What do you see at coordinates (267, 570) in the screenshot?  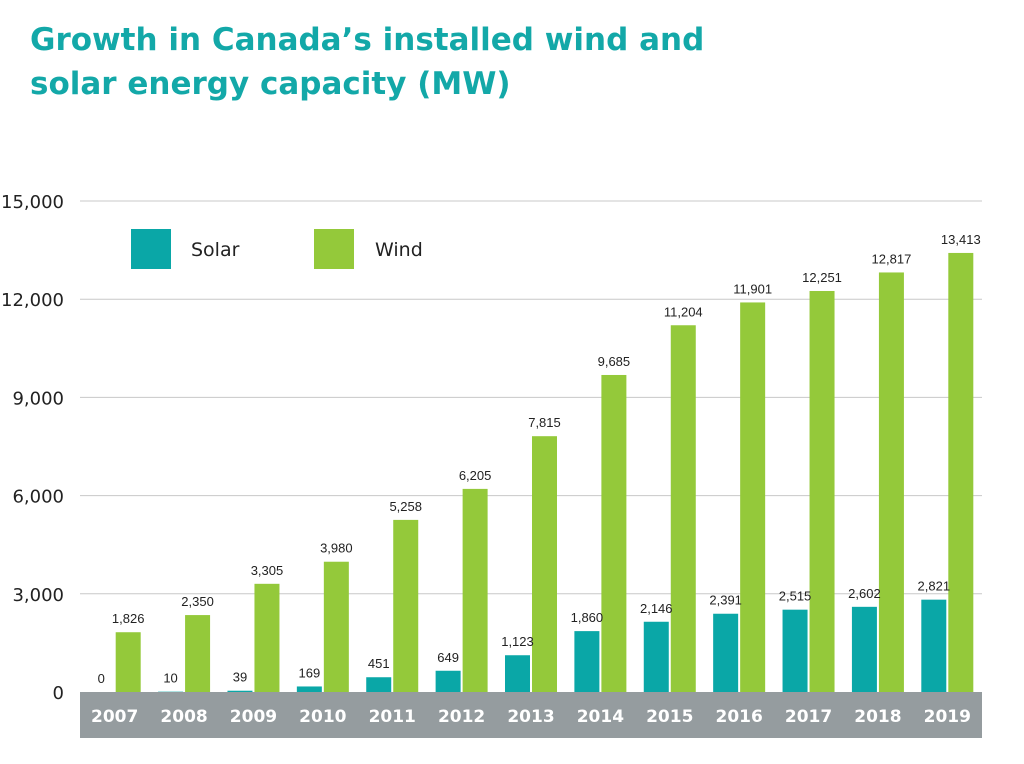 I see `wind-data-label: 3,305` at bounding box center [267, 570].